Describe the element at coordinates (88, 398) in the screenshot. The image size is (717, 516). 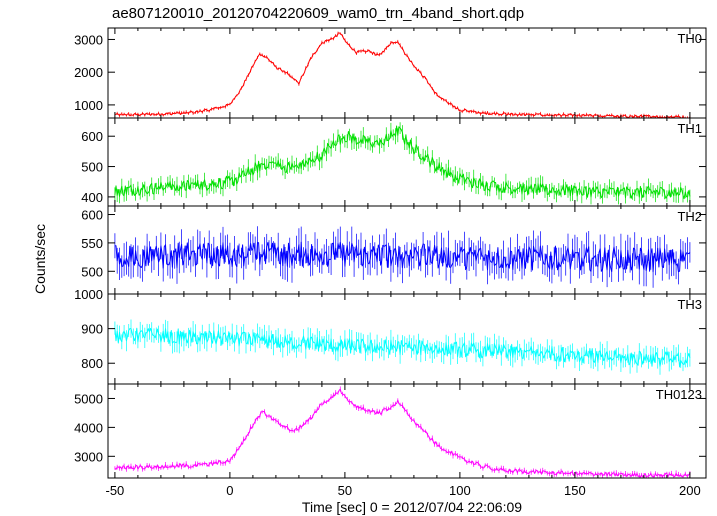
I see `y-tick-label: 5000` at that location.